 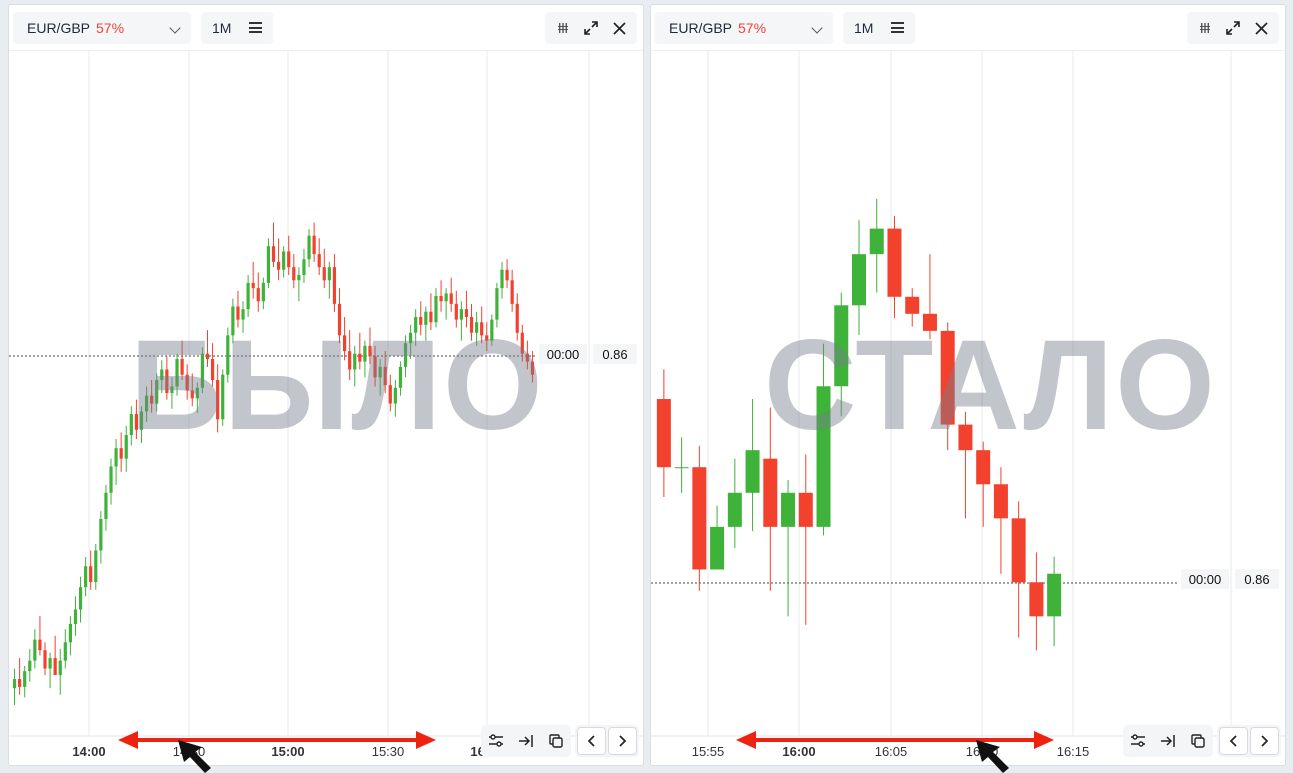 I want to click on timeframe-label: 1M, so click(x=864, y=28).